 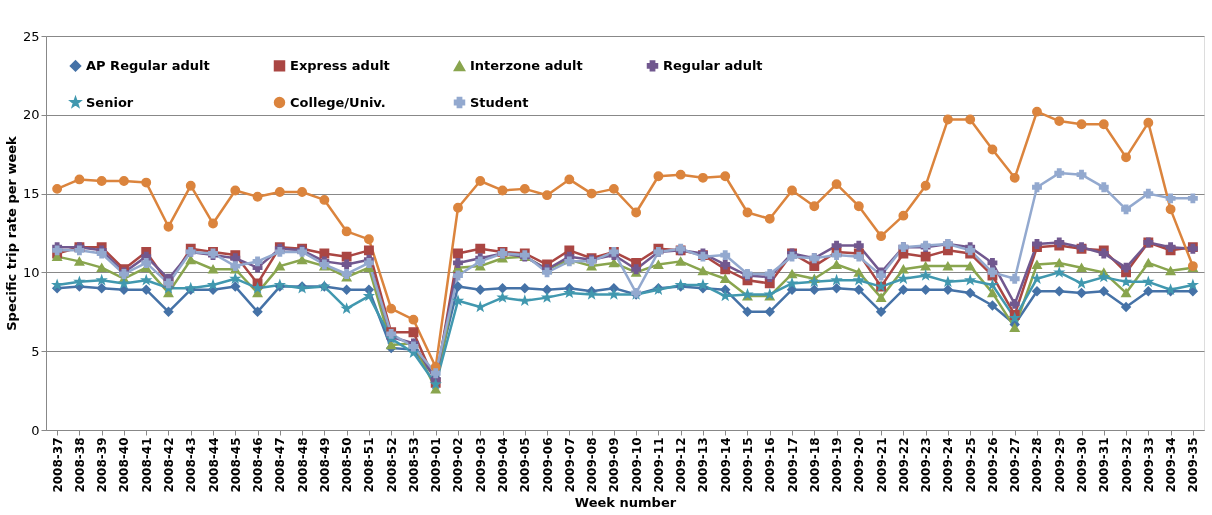 I want to click on x-tick-label: 2008-43, so click(x=191, y=465).